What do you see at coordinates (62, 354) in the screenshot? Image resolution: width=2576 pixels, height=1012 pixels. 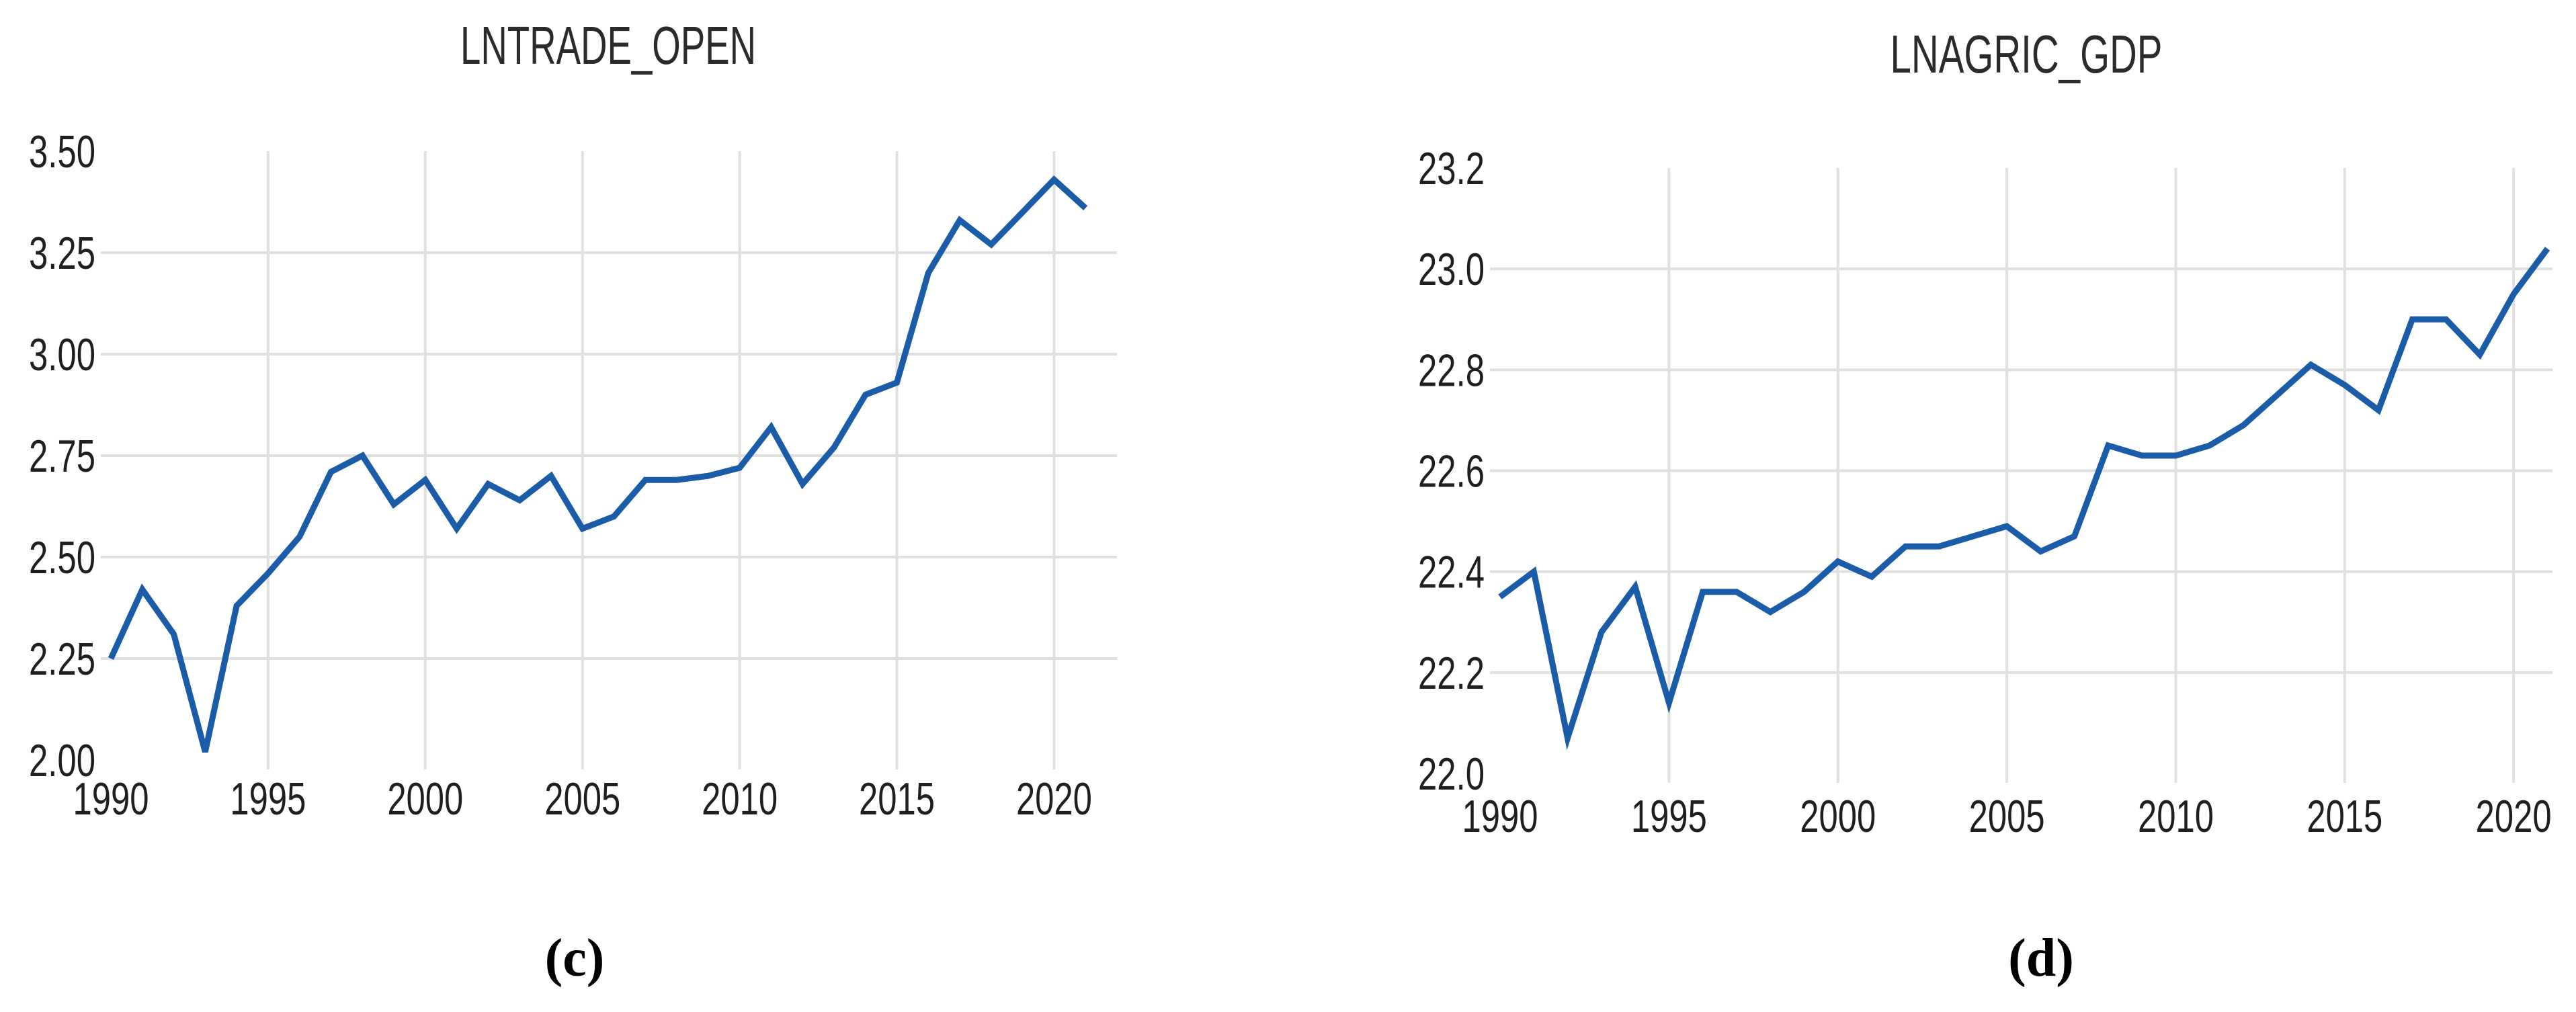 I see `y-tick-label: 3.00` at bounding box center [62, 354].